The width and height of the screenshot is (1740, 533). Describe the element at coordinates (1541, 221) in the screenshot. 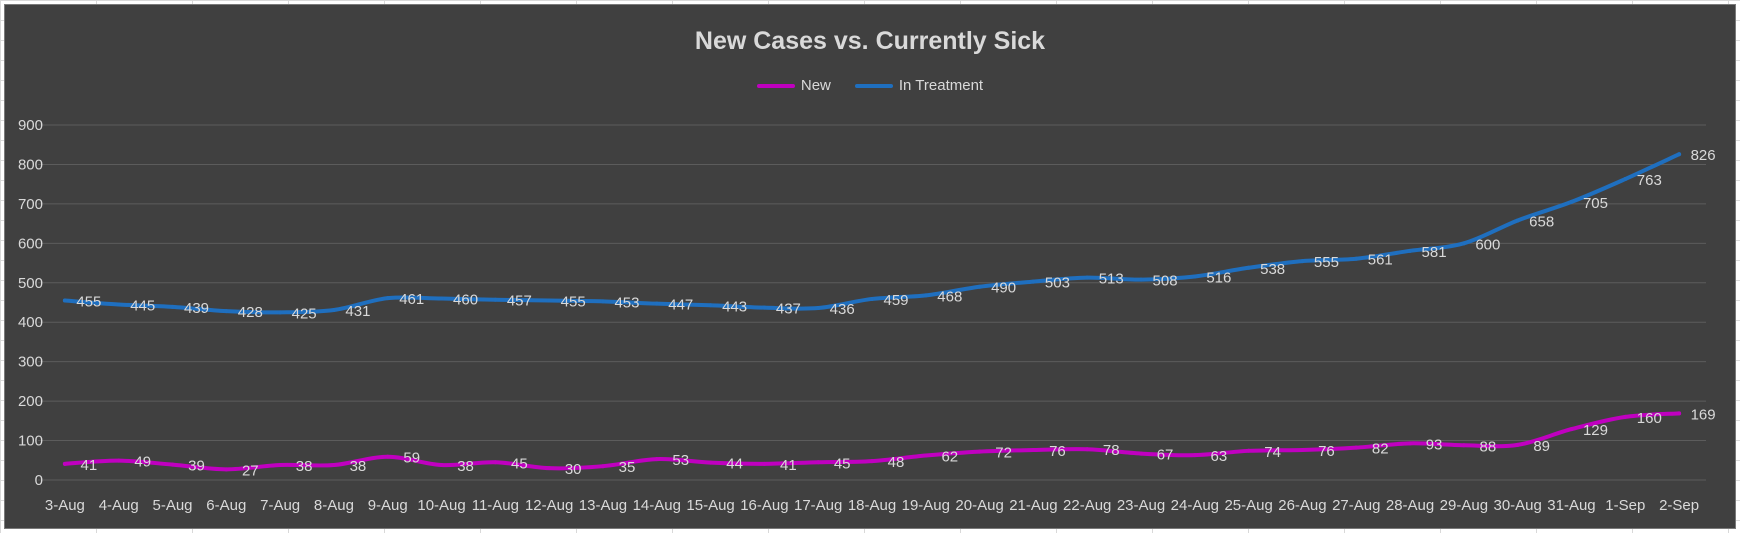

I see `data-label-in-treatment: 658` at that location.